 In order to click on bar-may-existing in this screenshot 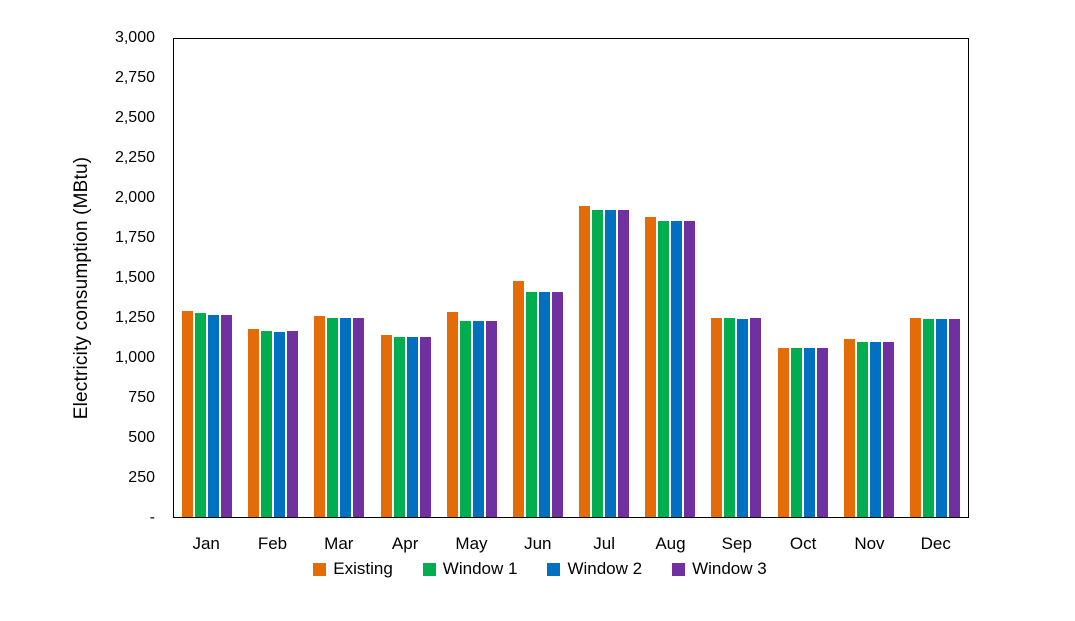, I will do `click(452, 414)`.